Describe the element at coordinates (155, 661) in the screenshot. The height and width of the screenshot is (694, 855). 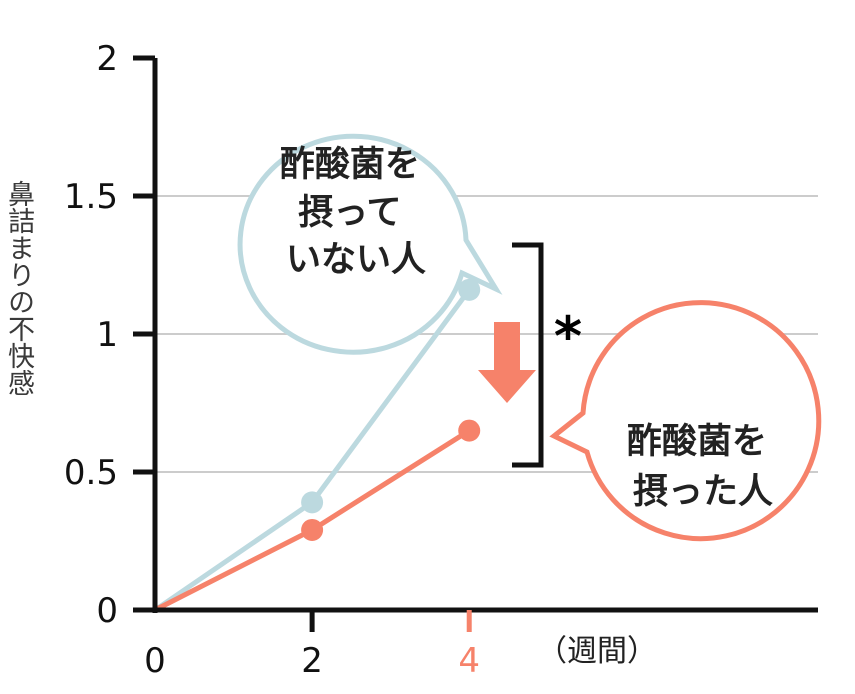
I see `x-tick-label: 0` at that location.